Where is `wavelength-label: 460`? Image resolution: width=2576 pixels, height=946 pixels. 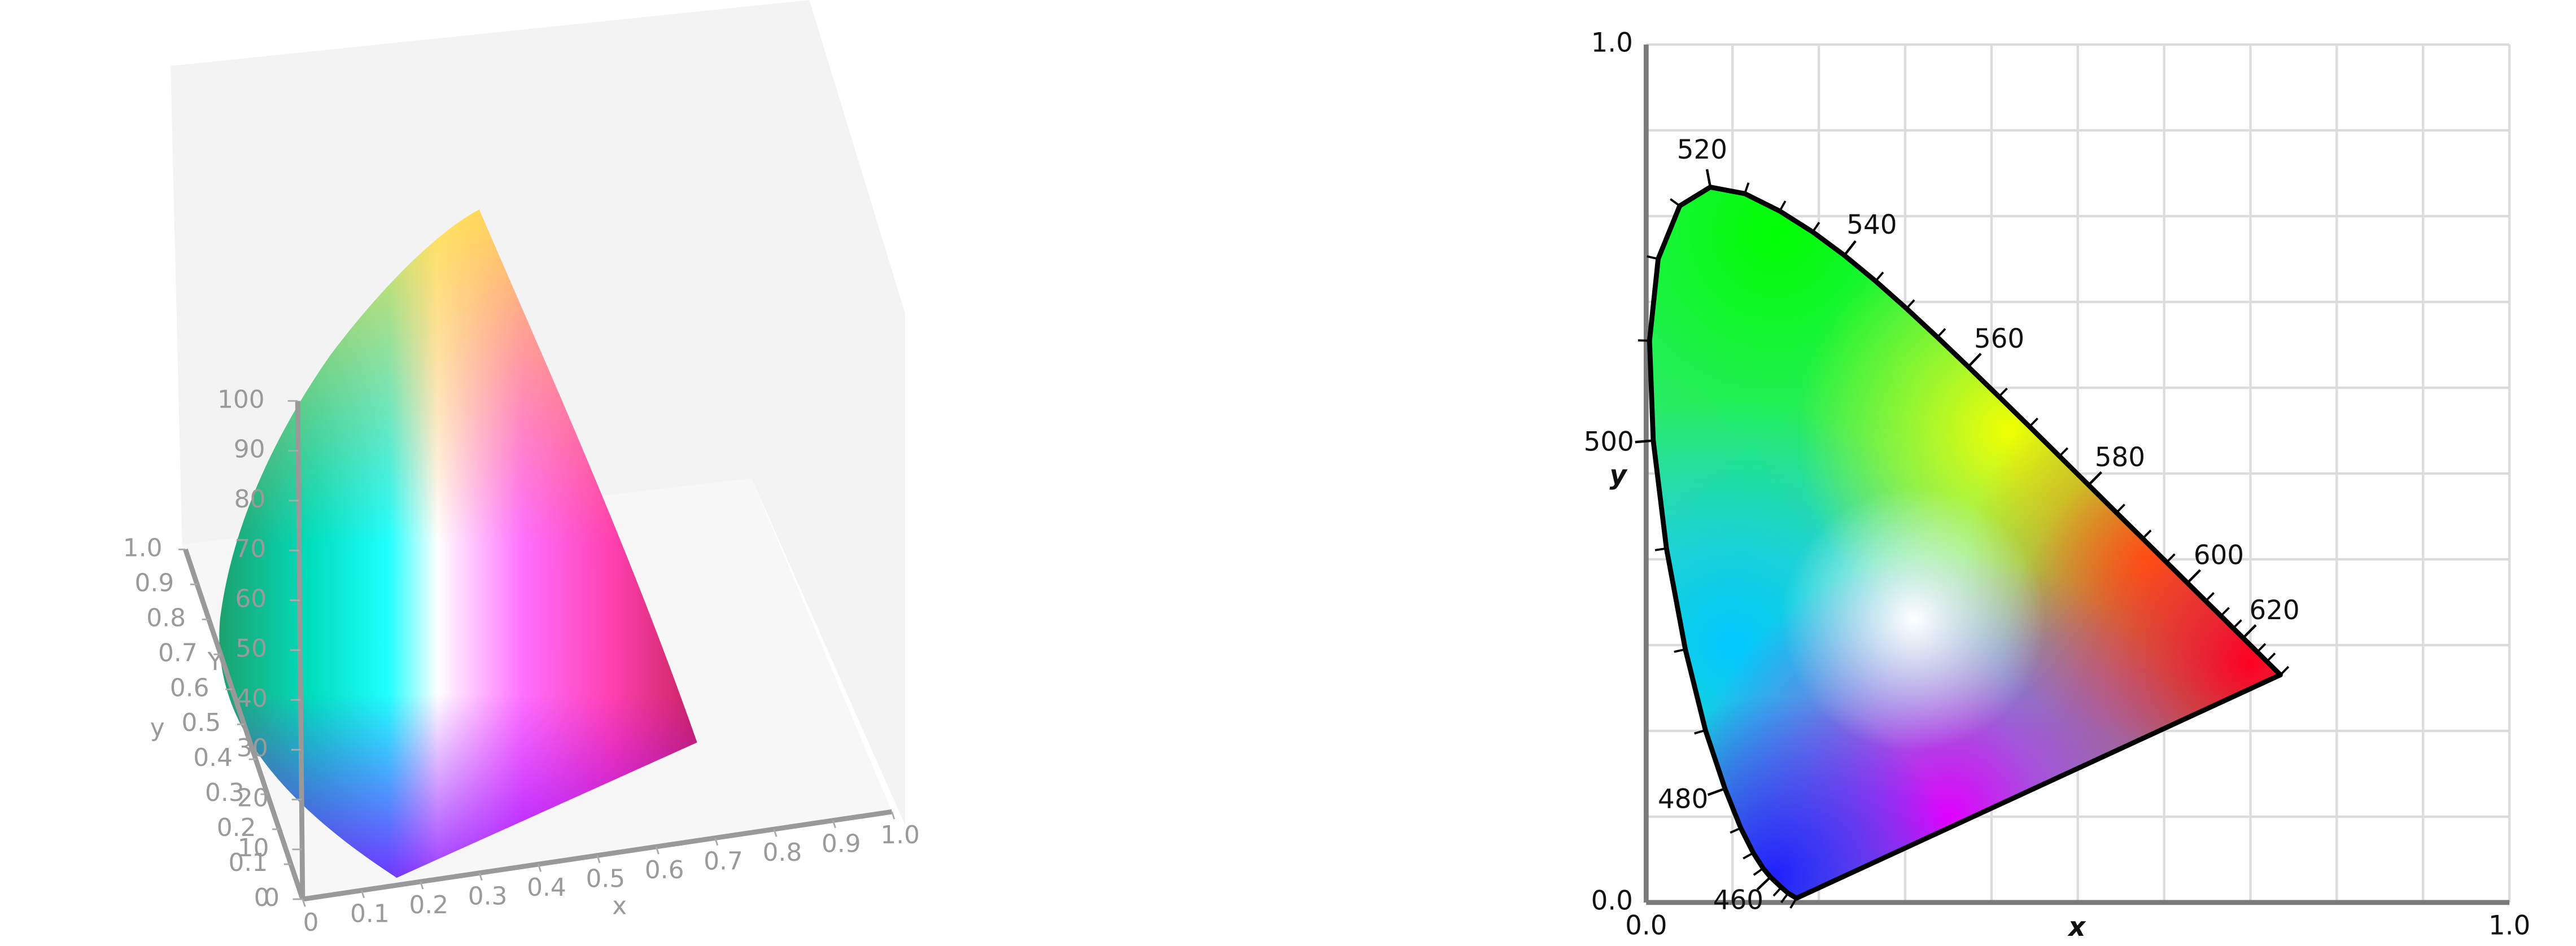
wavelength-label: 460 is located at coordinates (1738, 901).